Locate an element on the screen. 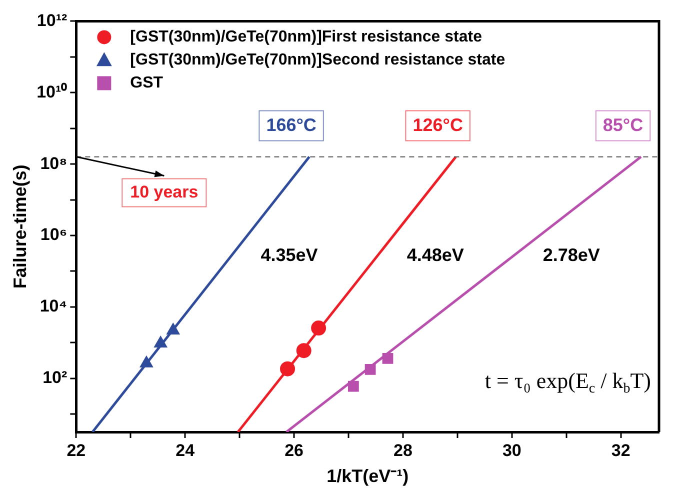 The height and width of the screenshot is (498, 675). y-tick-label: 10¹² is located at coordinates (52, 20).